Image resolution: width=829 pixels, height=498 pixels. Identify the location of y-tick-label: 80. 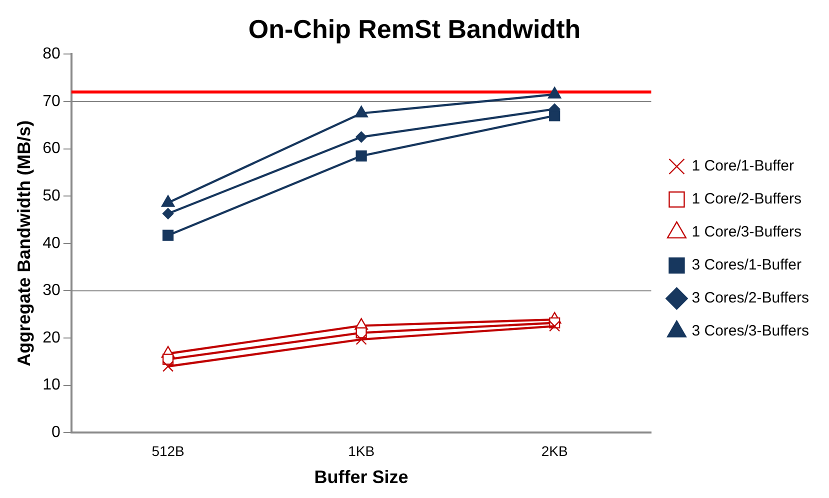
(51, 54).